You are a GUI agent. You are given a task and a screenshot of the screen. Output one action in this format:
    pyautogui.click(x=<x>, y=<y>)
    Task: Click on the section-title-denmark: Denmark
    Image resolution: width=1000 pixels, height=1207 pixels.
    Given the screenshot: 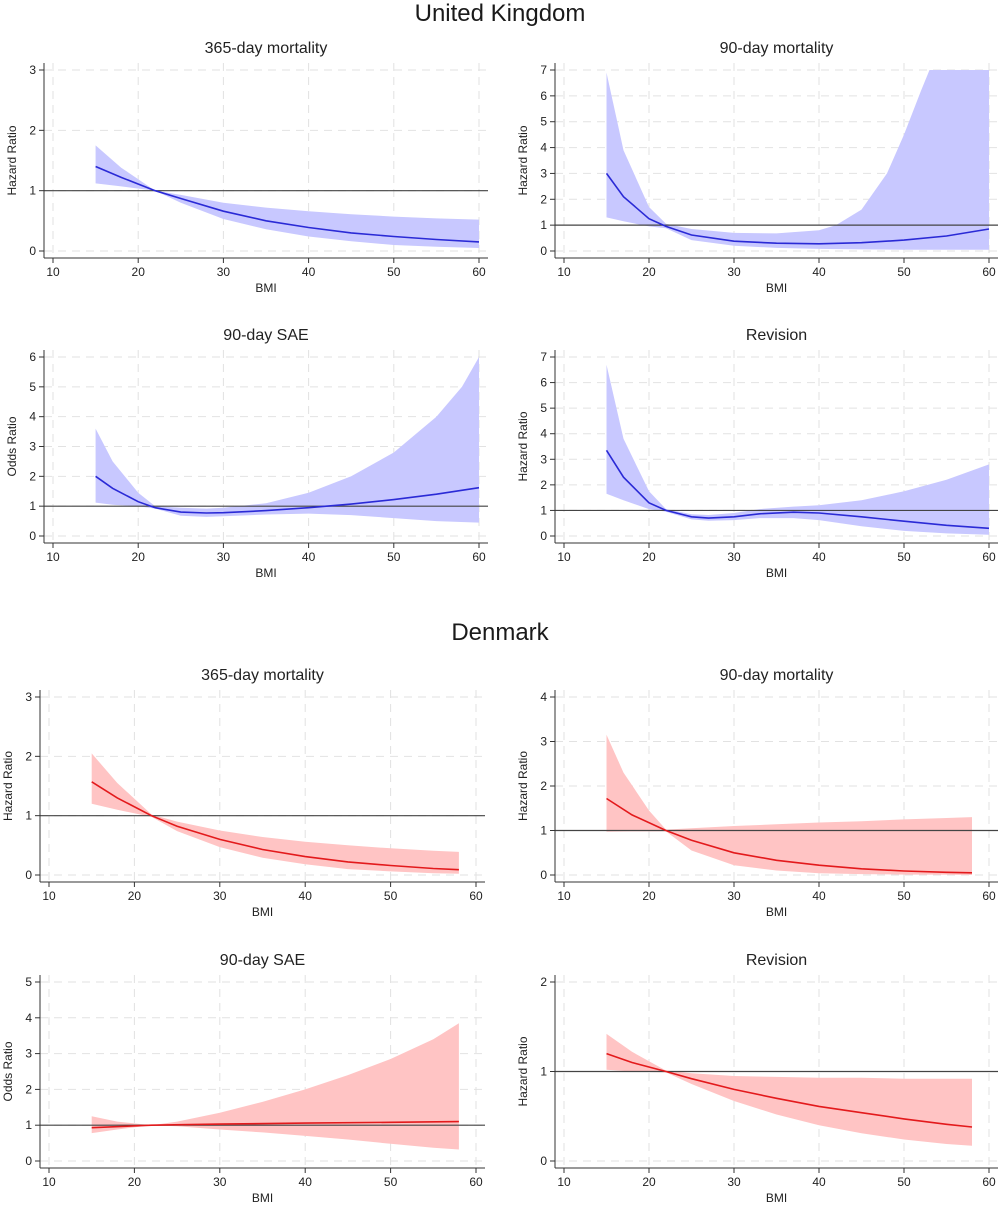 What is the action you would take?
    pyautogui.click(x=500, y=632)
    